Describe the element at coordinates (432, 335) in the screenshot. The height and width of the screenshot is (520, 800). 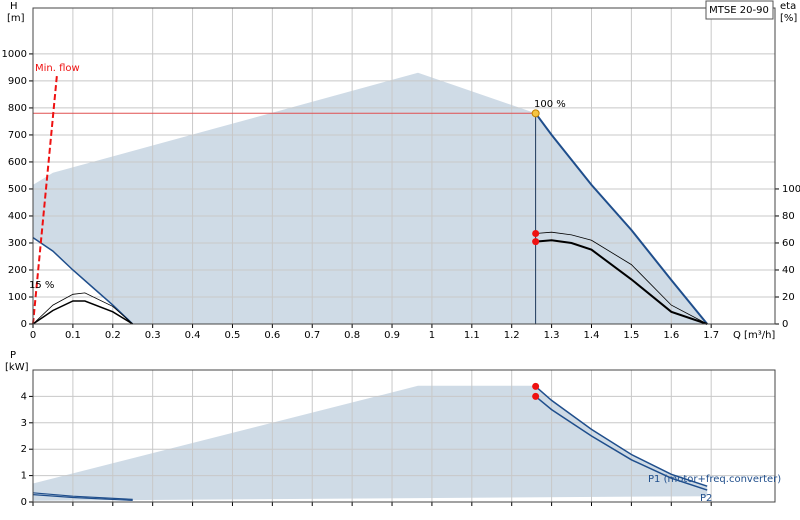
I see `x-tick-label: 1` at that location.